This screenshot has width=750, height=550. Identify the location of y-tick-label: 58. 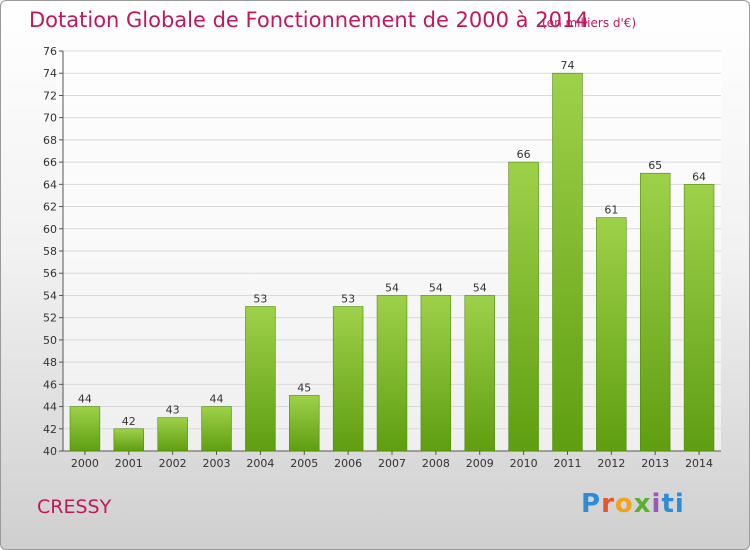
(50, 251).